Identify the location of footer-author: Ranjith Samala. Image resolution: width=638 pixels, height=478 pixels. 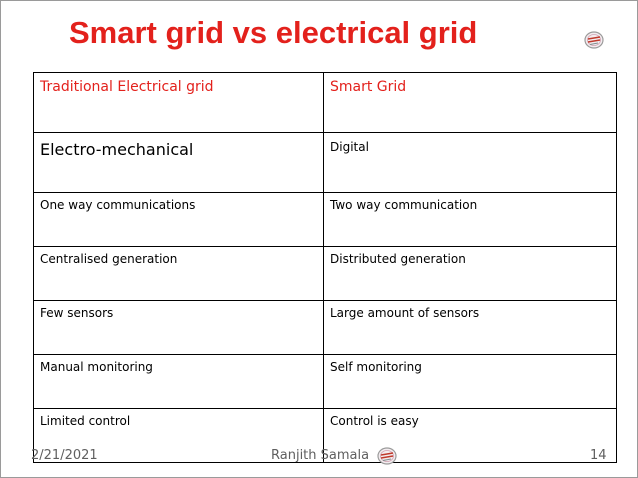
(320, 455).